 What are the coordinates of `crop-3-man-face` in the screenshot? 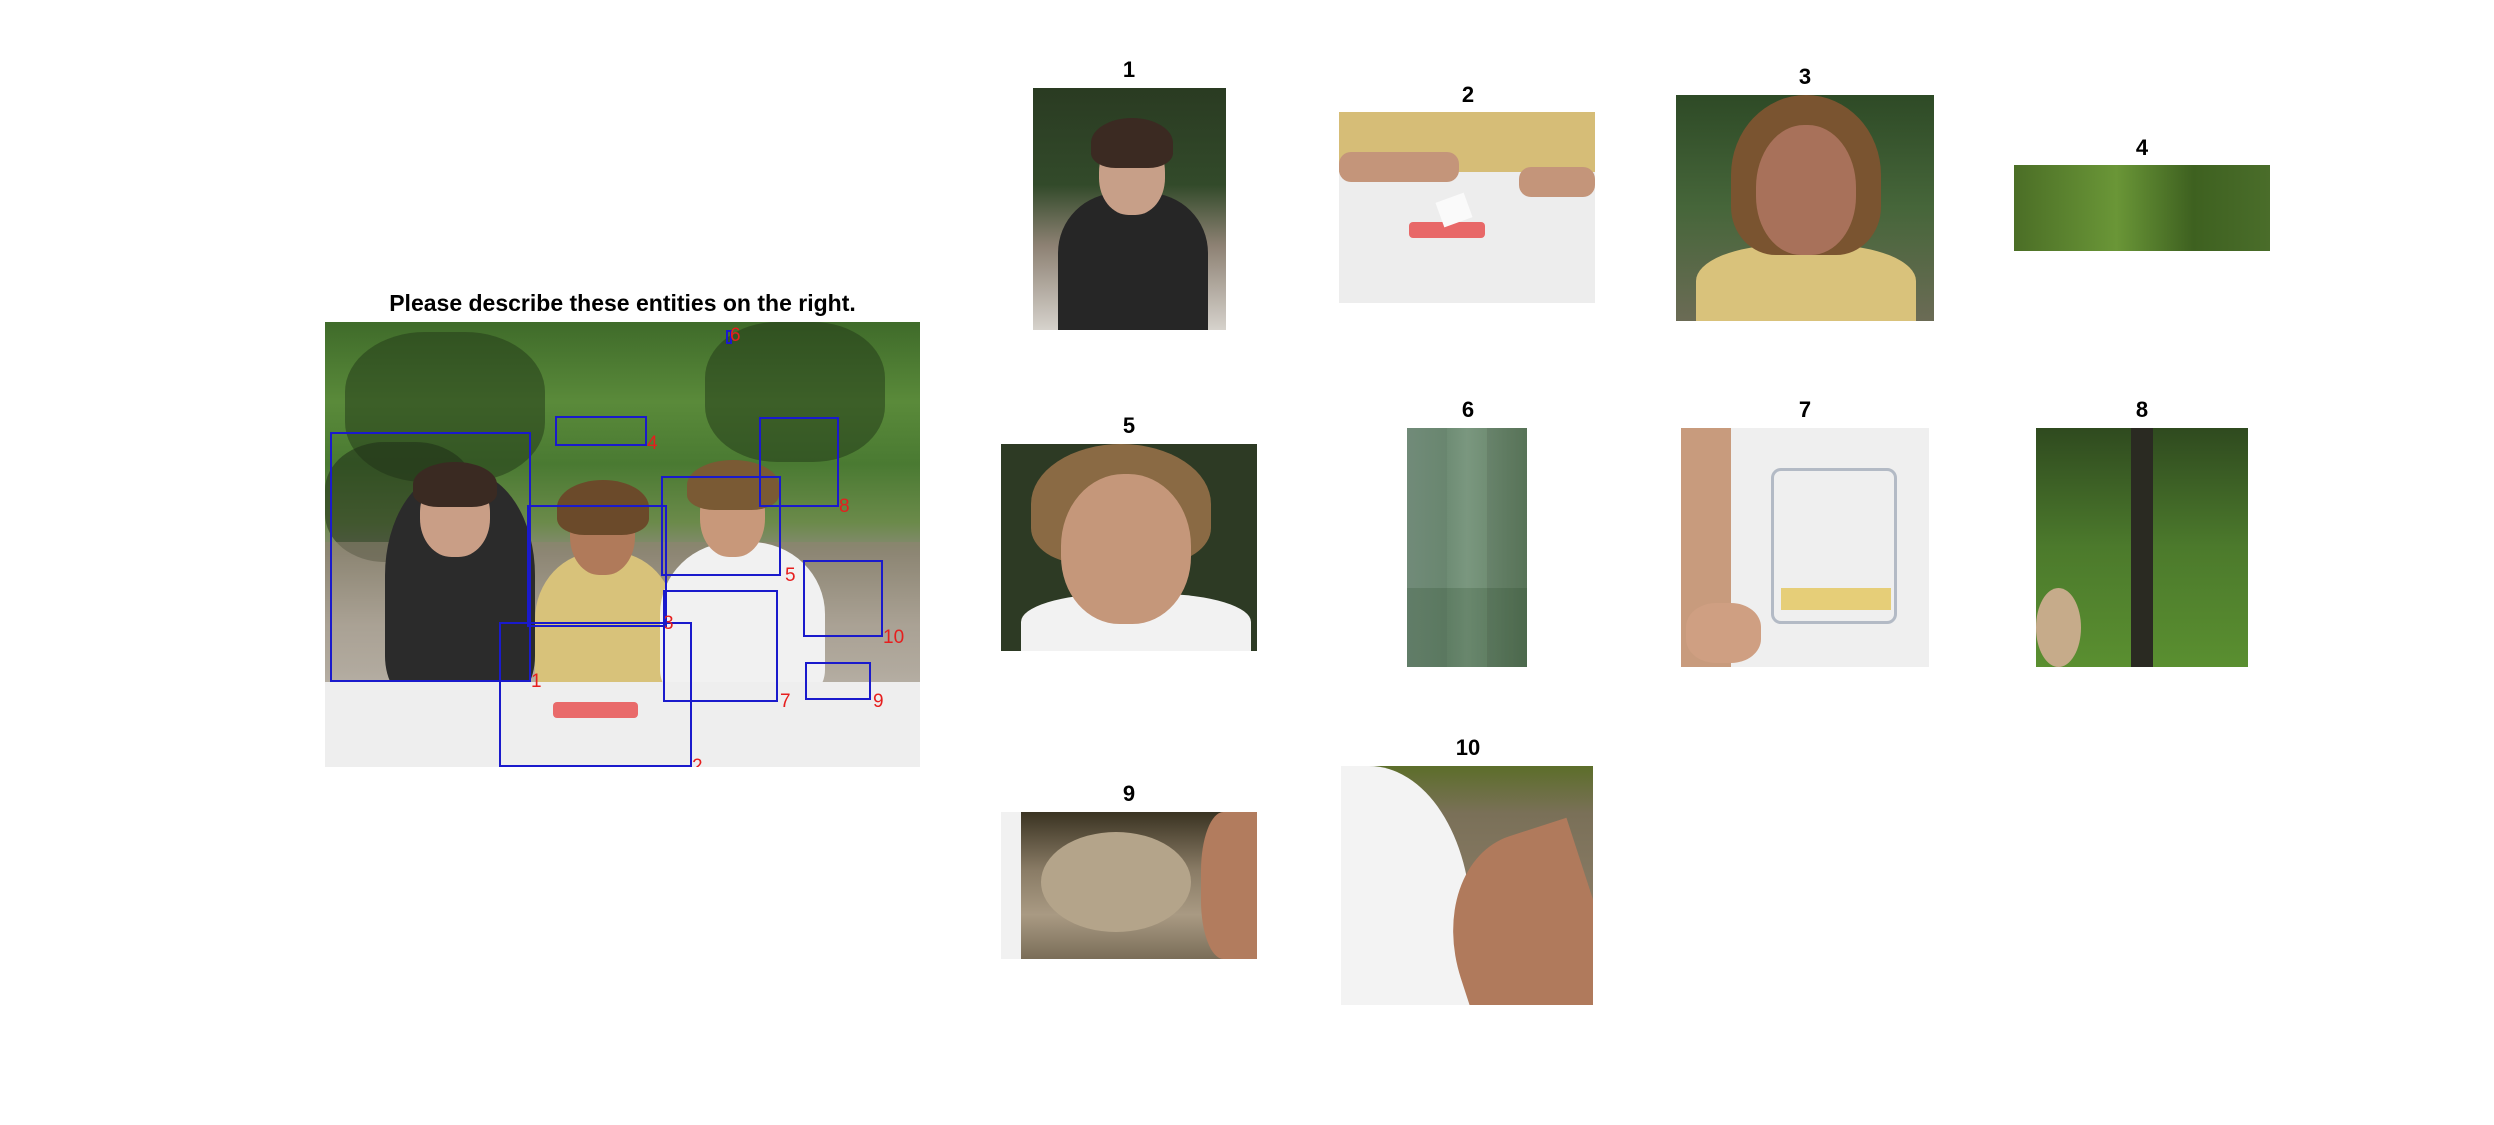 It's located at (1805, 208).